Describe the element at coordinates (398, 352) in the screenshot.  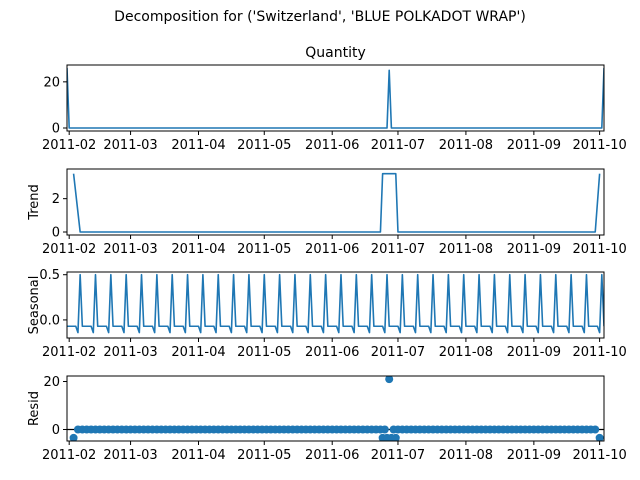
I see `x-tick-label-seasonal: 2011-07` at that location.